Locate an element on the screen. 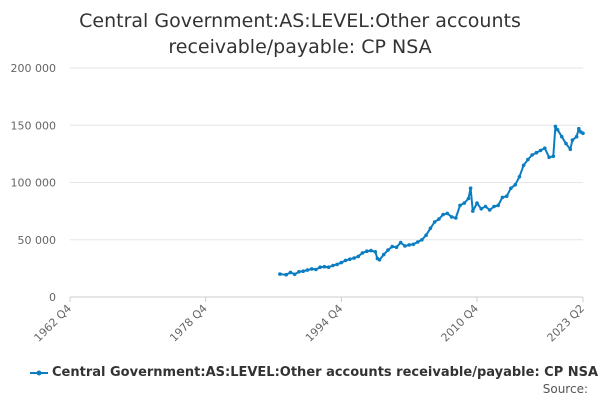  y-tick-label: 100 000 is located at coordinates (34, 183).